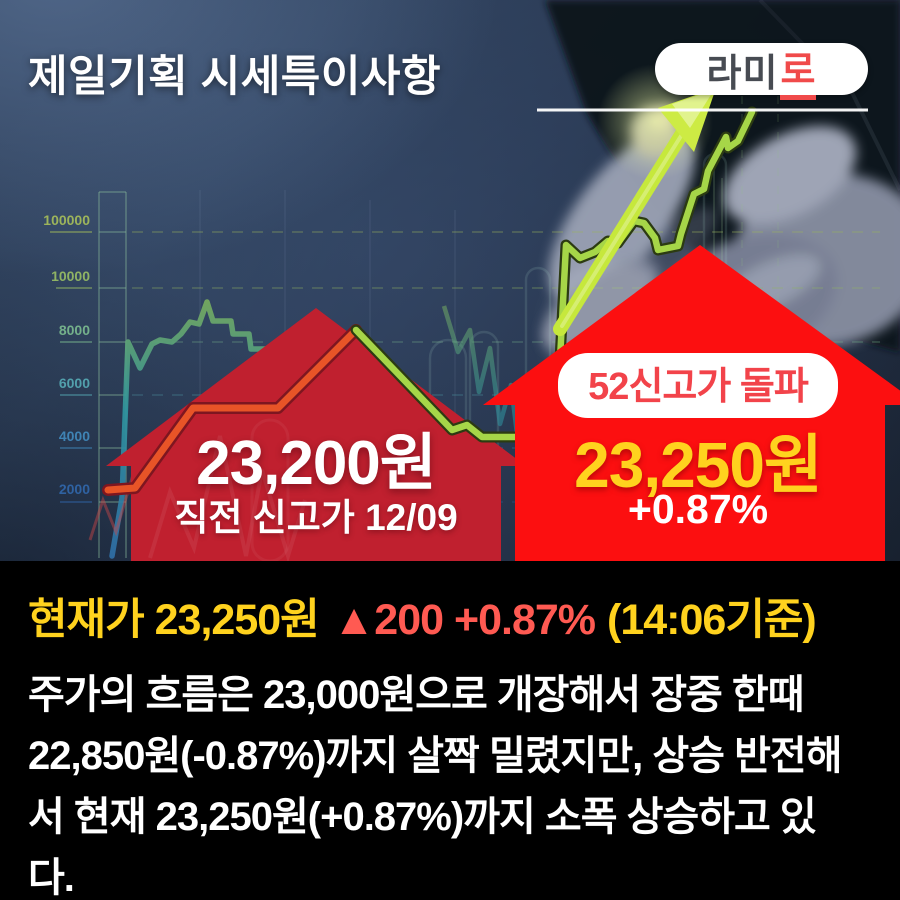 Image resolution: width=900 pixels, height=900 pixels. I want to click on price-change-text: ▲200 +0.87%, so click(464, 620).